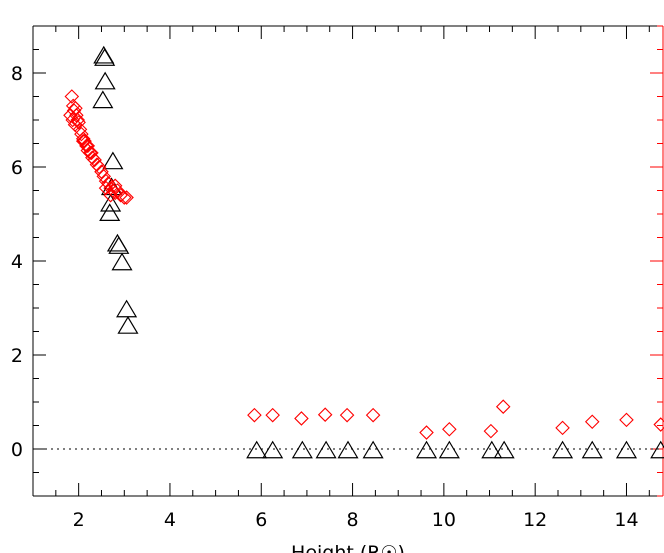 The image size is (664, 553). Describe the element at coordinates (348, 547) in the screenshot. I see `x-axis-title: Height (R☉)` at that location.